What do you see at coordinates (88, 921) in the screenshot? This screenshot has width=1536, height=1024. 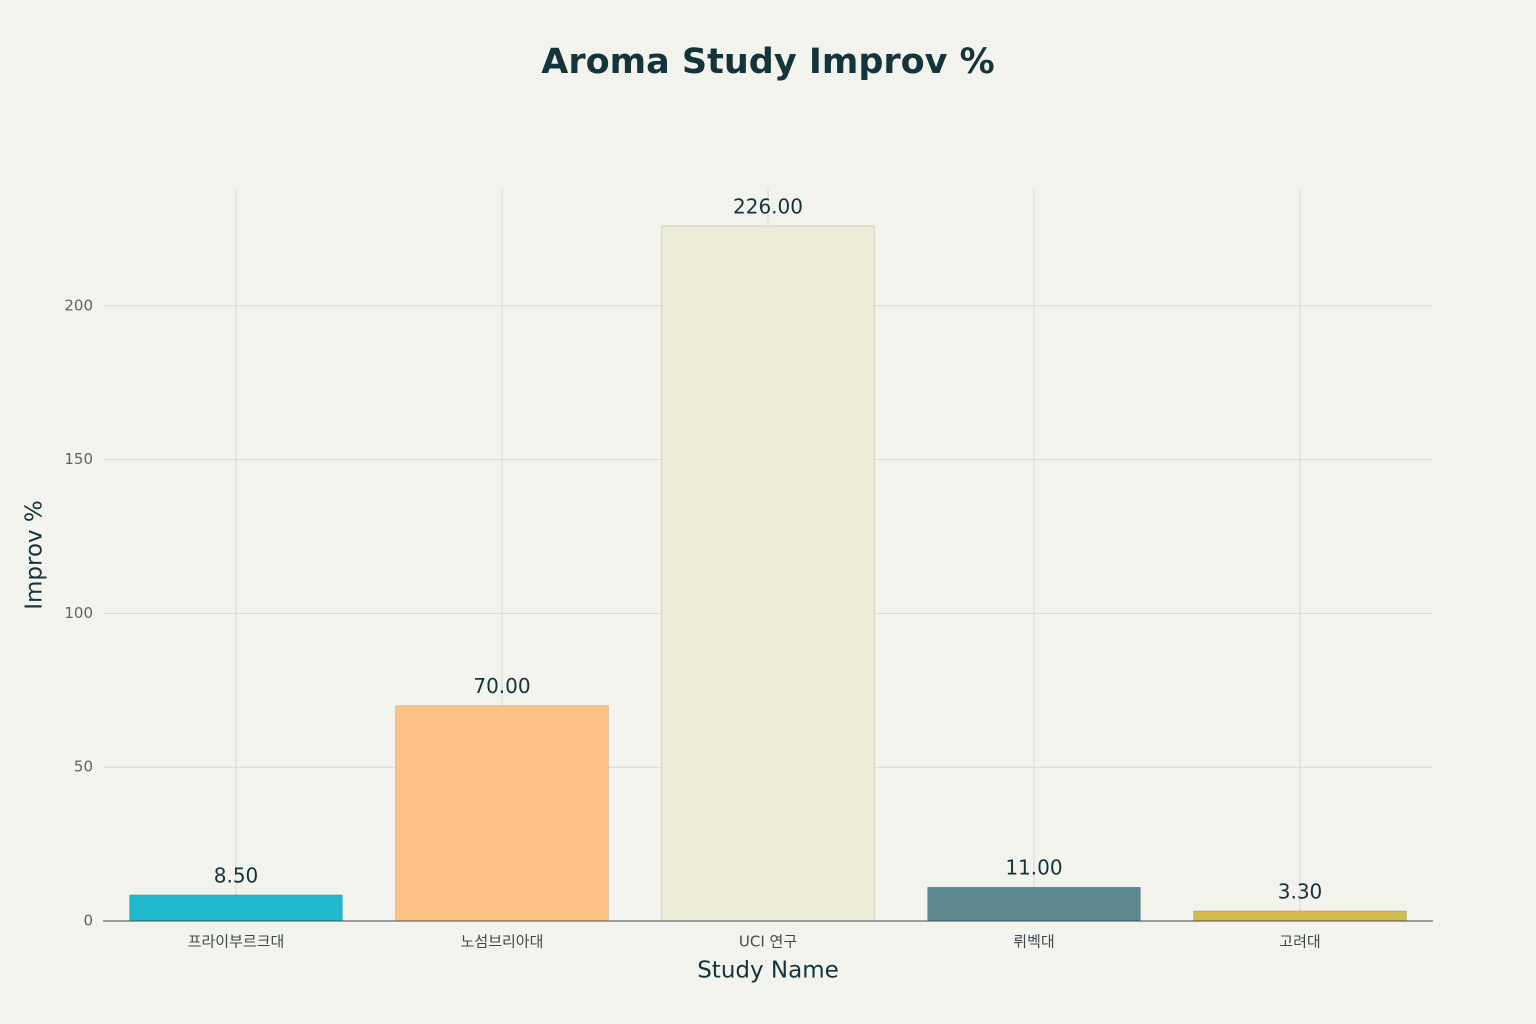 I see `y-tick-label: 0` at bounding box center [88, 921].